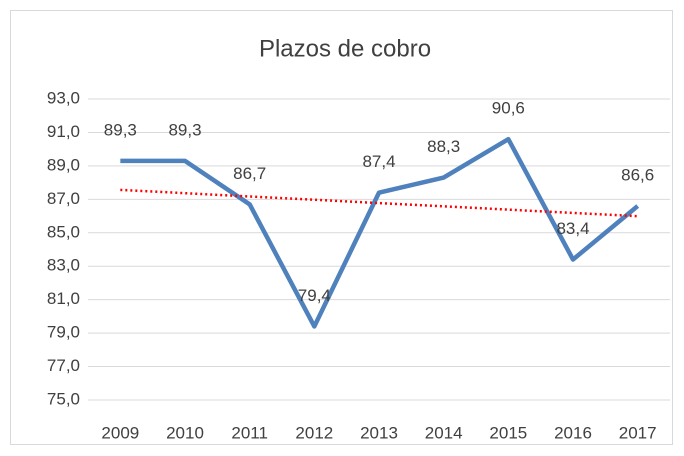  What do you see at coordinates (63, 97) in the screenshot?
I see `y-tick-label: 93,0` at bounding box center [63, 97].